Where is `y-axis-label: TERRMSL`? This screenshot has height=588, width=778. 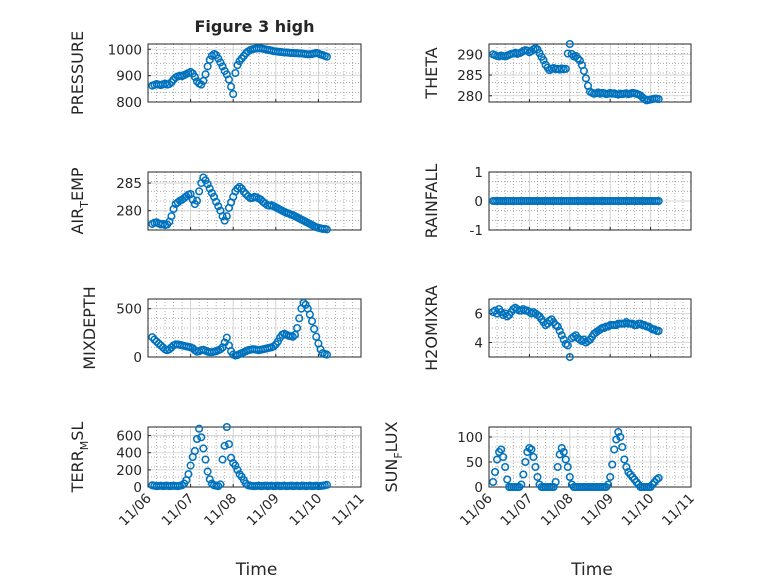
y-axis-label: TERRMSL is located at coordinates (79, 458).